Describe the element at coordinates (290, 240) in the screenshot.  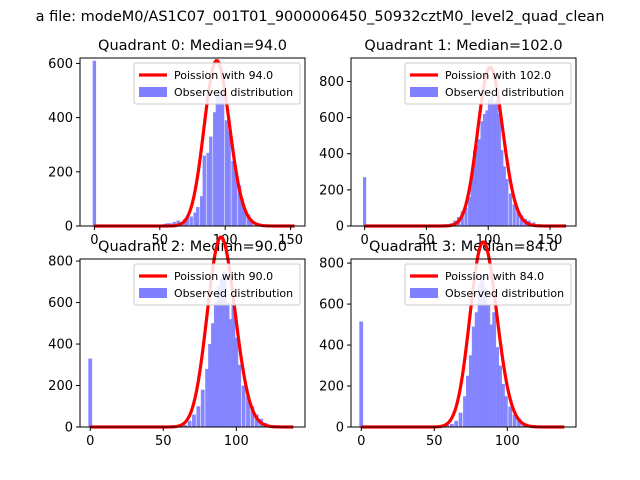
I see `quadrant-0-xtick-label-3: 150` at that location.